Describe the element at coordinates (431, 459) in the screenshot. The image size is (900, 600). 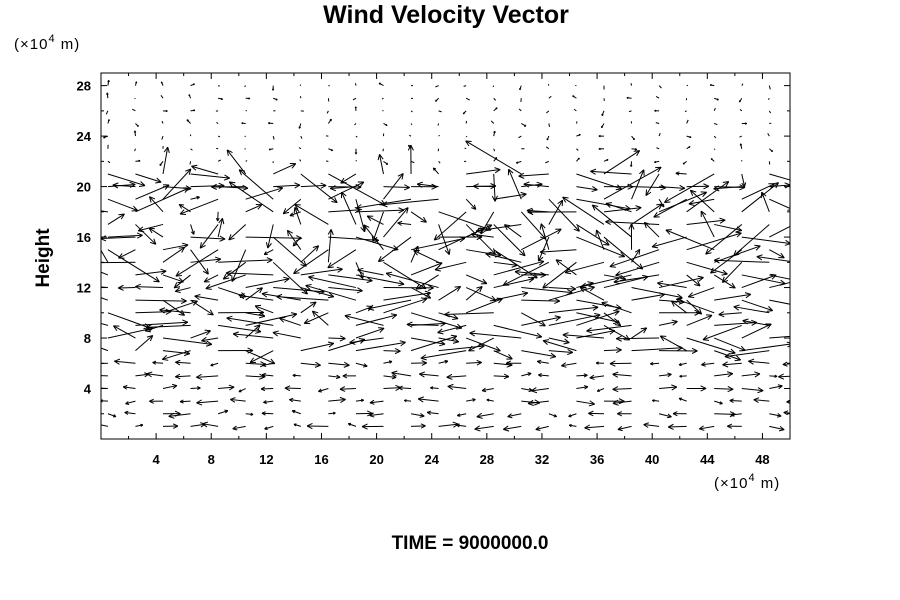
I see `x-tick-label: 24` at that location.